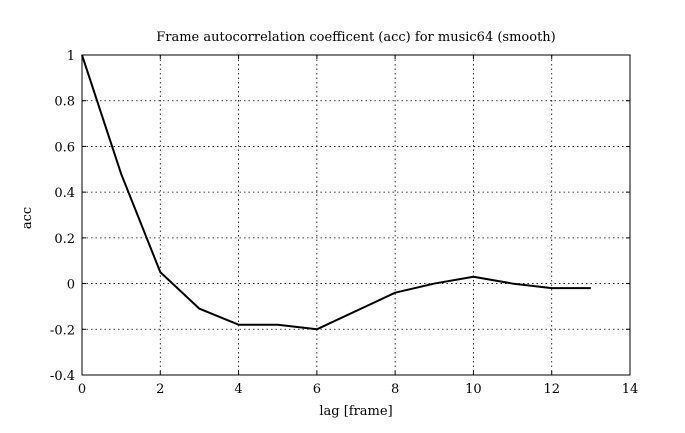 This screenshot has width=685, height=433. Describe the element at coordinates (355, 411) in the screenshot. I see `x-axis-label: lag [frame]` at that location.